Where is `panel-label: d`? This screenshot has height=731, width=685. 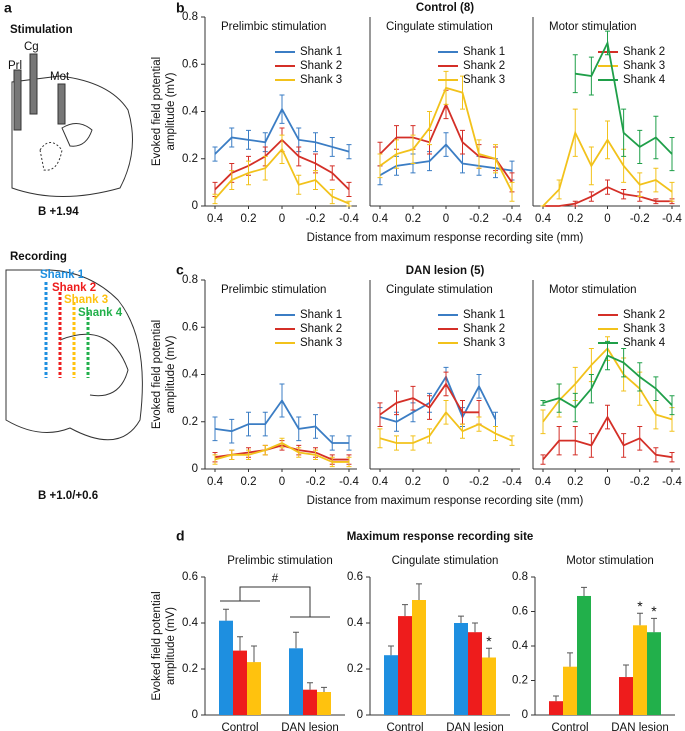 panel-label: d is located at coordinates (180, 536).